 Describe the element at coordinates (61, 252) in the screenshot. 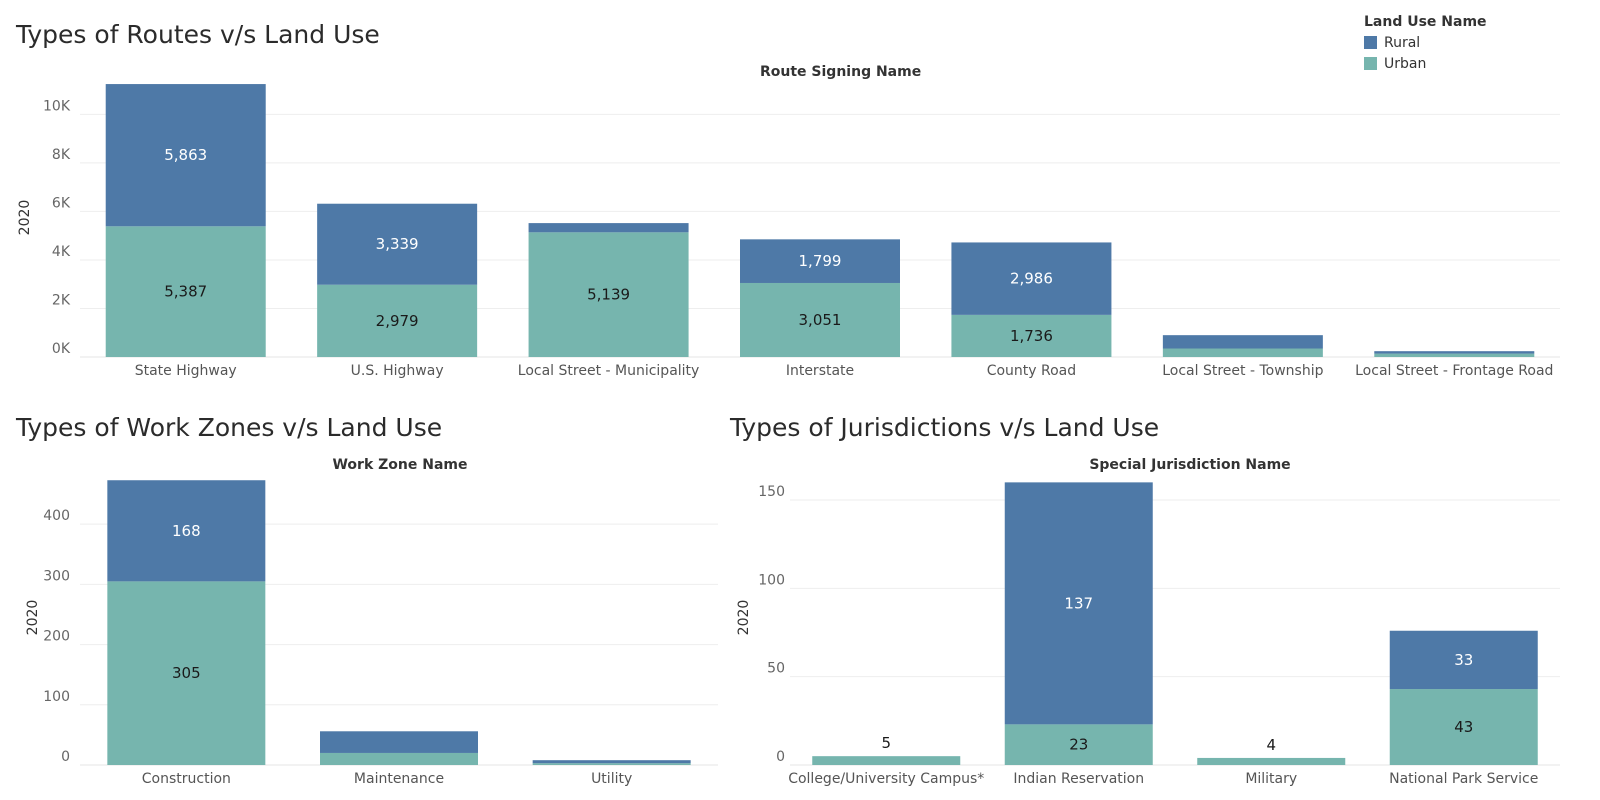

I see `routes-ytick-label: 4K` at that location.